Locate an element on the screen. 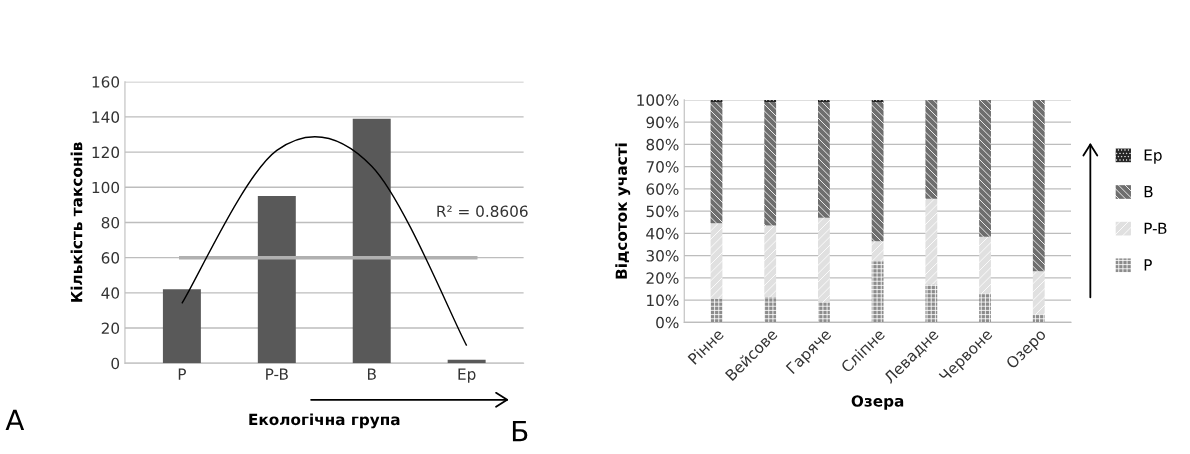  y-tick-label: 20 is located at coordinates (110, 328).